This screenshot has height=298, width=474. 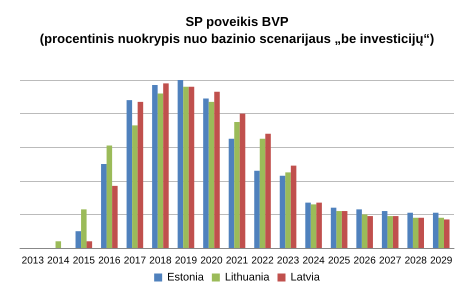 I want to click on x-tick-label: 2017, so click(x=135, y=261).